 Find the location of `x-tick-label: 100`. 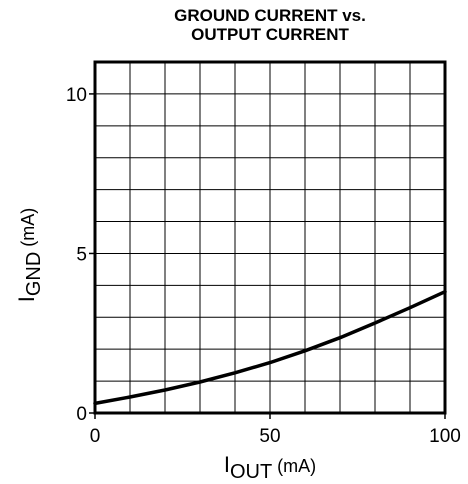

x-tick-label: 100 is located at coordinates (445, 436).